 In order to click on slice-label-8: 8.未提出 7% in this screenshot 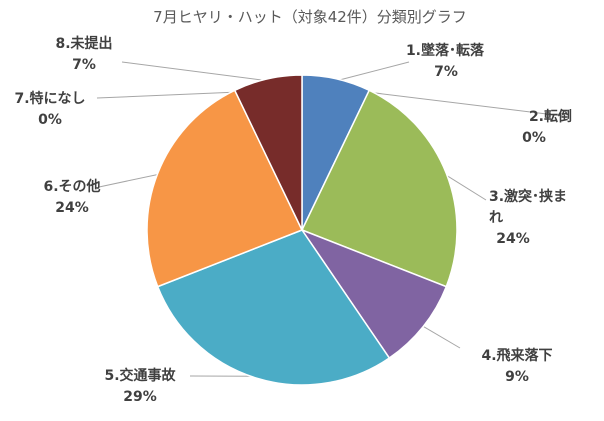, I will do `click(83, 54)`.